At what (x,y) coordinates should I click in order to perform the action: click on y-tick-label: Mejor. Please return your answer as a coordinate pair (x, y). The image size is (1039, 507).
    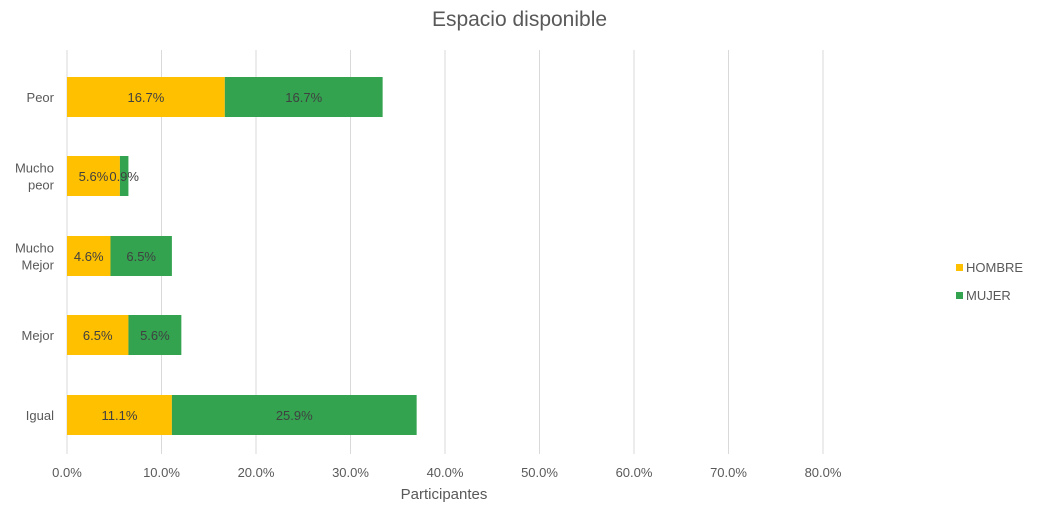
    Looking at the image, I should click on (37, 335).